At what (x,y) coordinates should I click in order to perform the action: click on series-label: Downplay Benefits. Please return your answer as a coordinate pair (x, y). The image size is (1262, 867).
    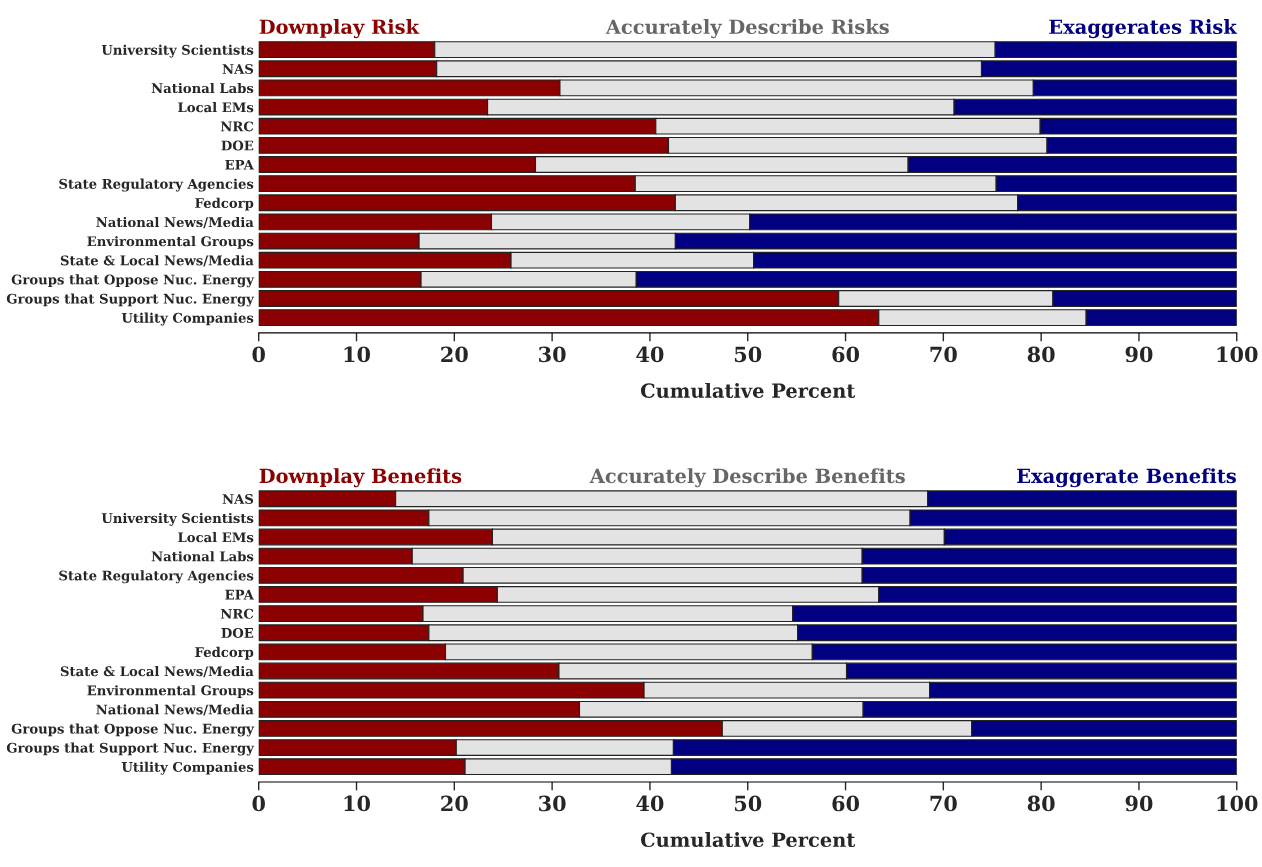
    Looking at the image, I should click on (360, 478).